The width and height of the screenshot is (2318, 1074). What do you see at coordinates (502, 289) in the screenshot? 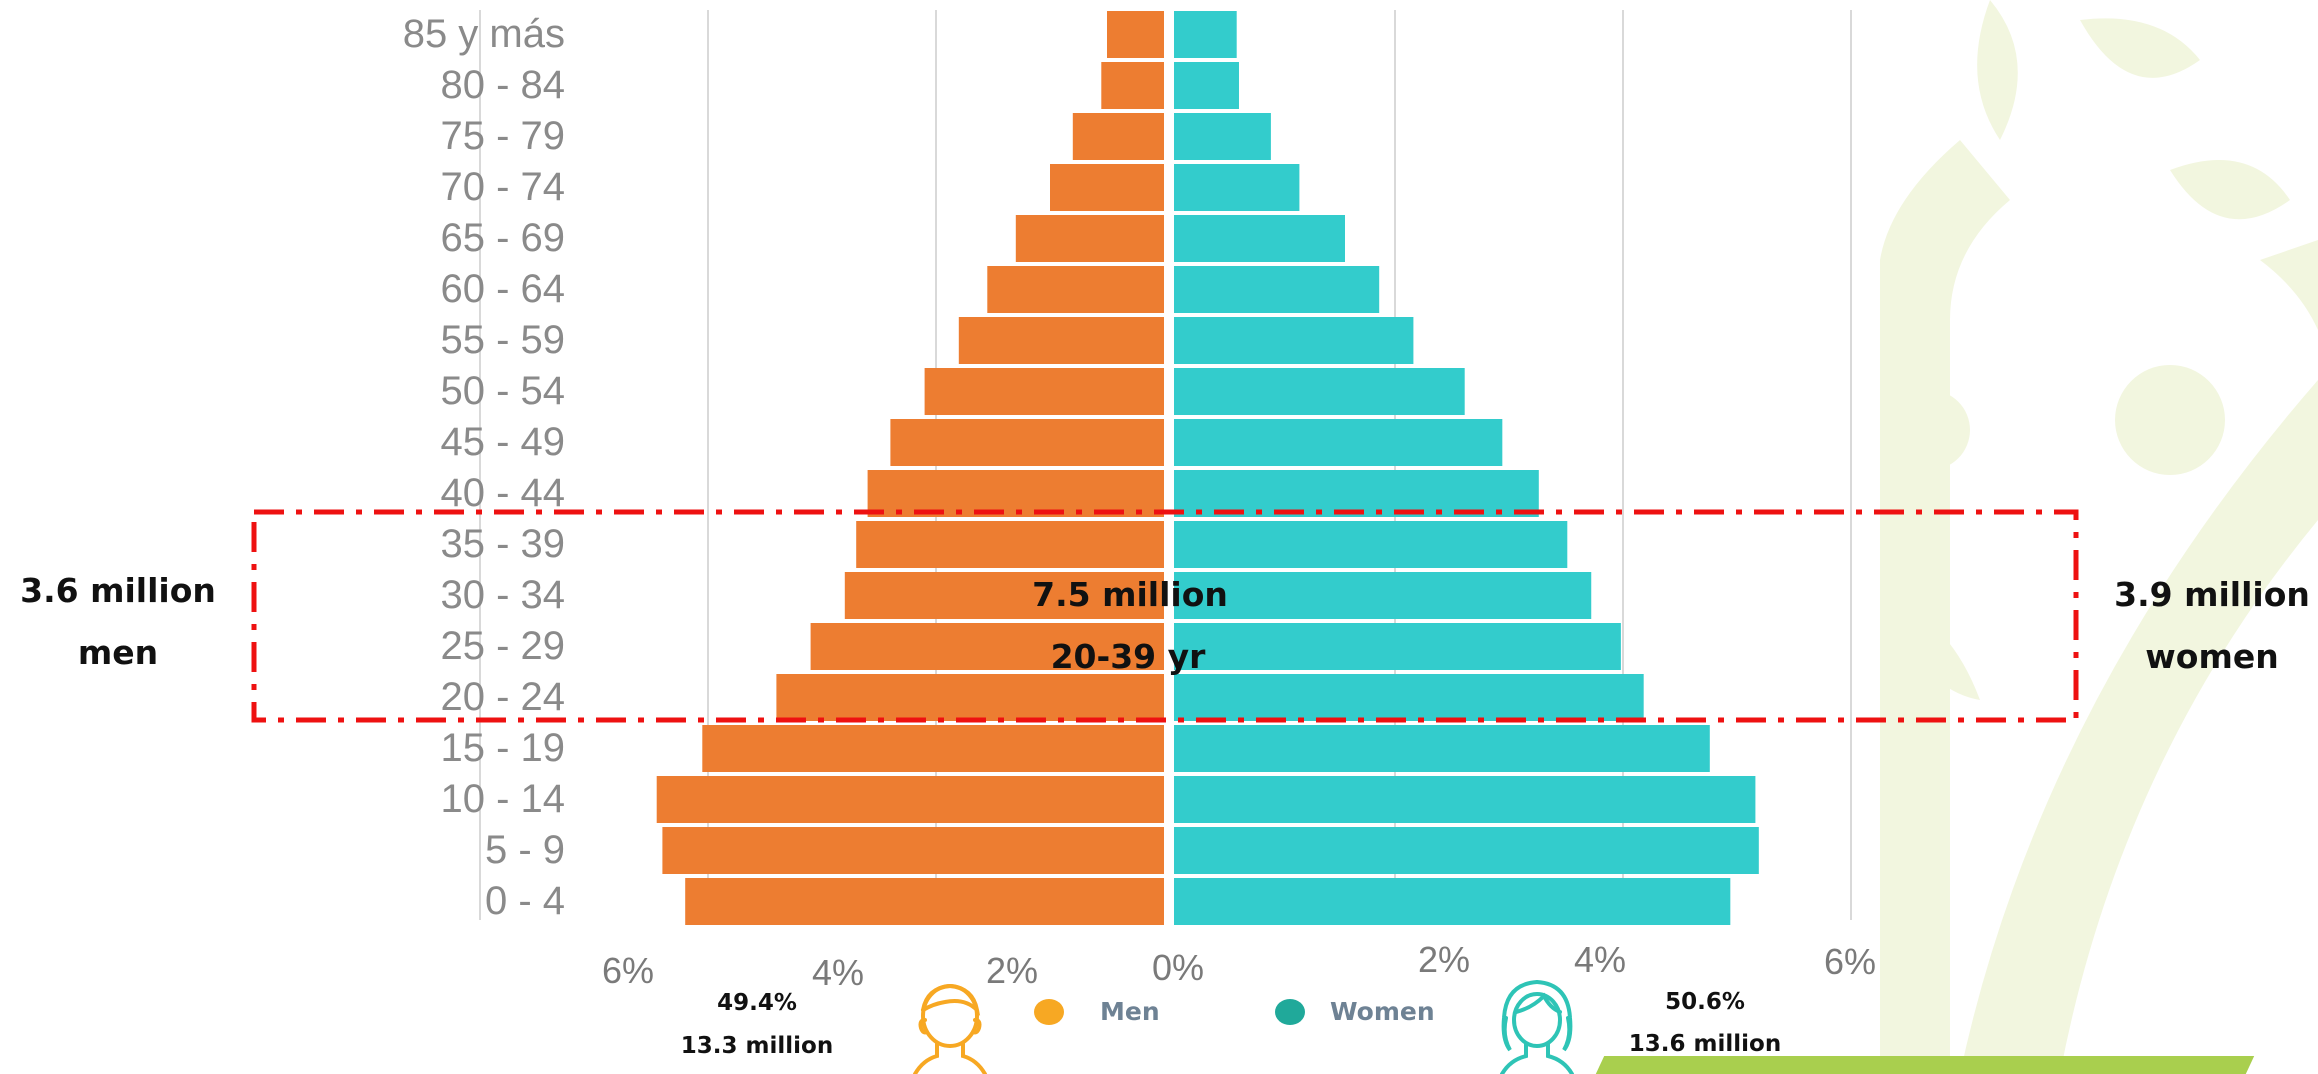
I see `age-label-5: 60 - 64` at bounding box center [502, 289].